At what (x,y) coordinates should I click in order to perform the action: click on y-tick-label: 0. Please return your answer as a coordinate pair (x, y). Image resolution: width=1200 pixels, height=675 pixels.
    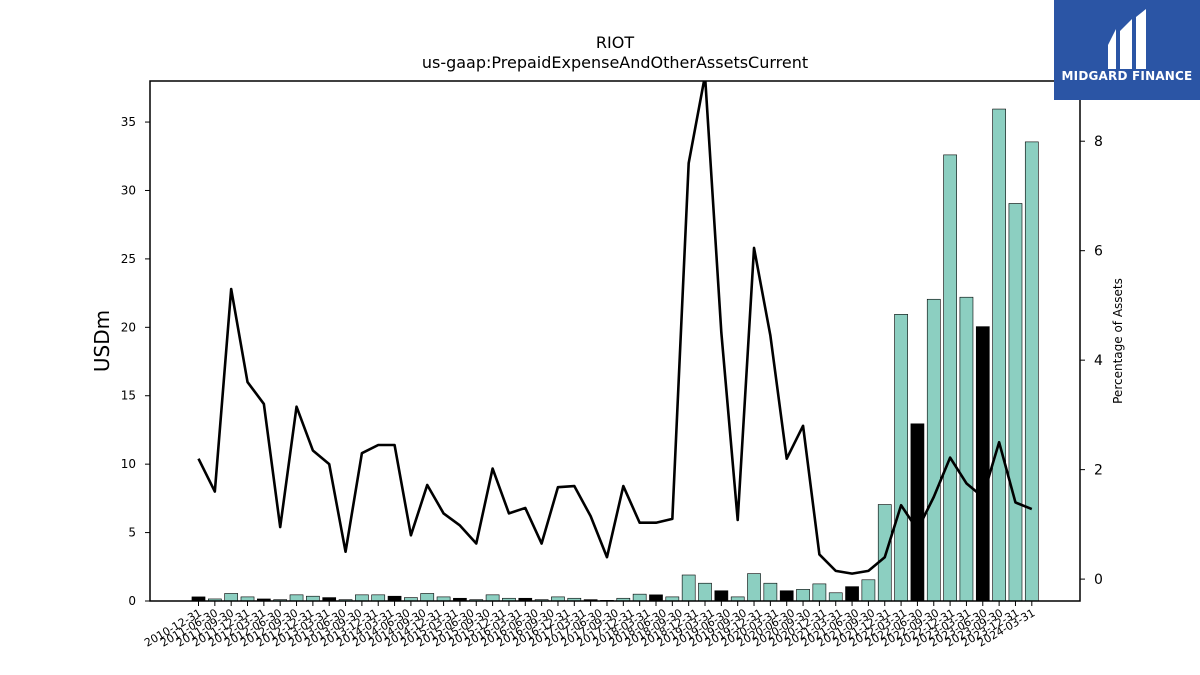
    Looking at the image, I should click on (132, 601).